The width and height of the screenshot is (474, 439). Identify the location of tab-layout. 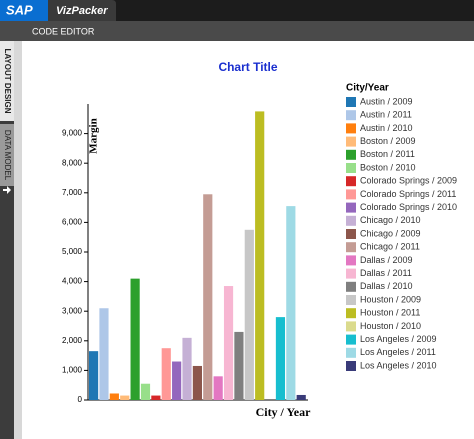
(7, 81).